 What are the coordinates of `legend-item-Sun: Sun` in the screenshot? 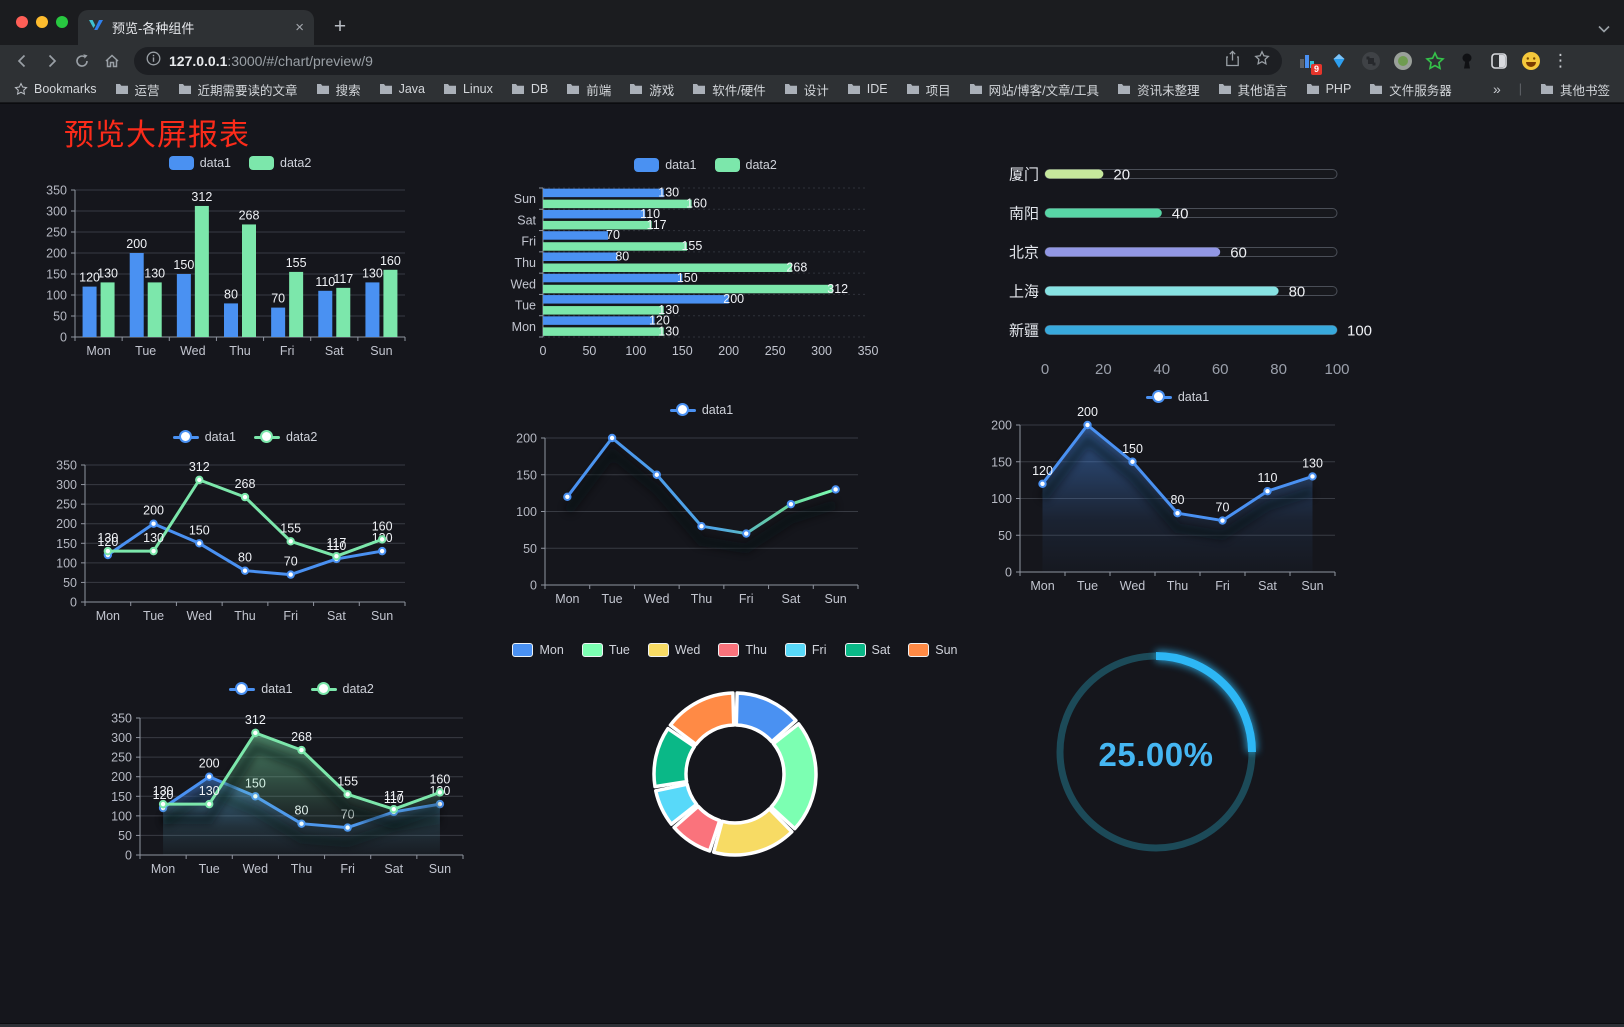 It's located at (933, 650).